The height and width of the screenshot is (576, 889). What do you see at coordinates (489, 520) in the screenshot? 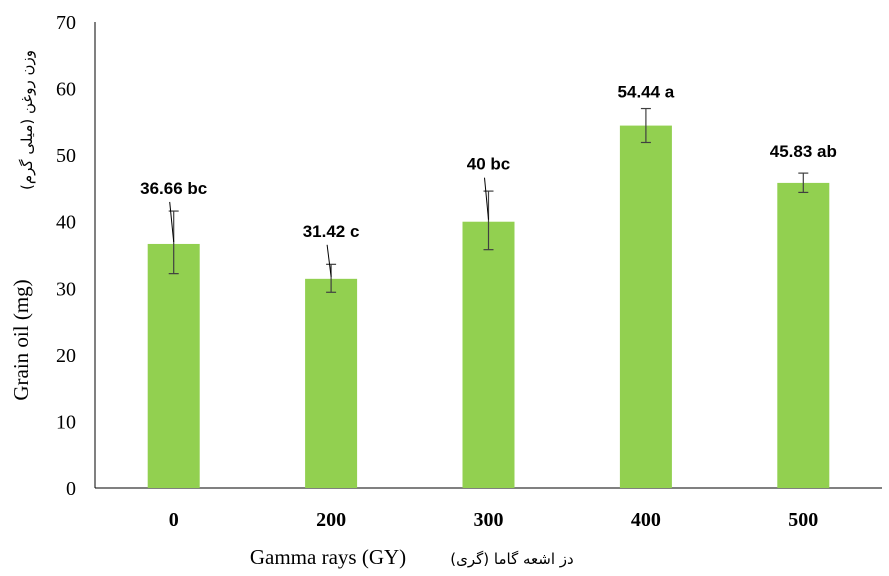
I see `x-category-label: 300` at bounding box center [489, 520].